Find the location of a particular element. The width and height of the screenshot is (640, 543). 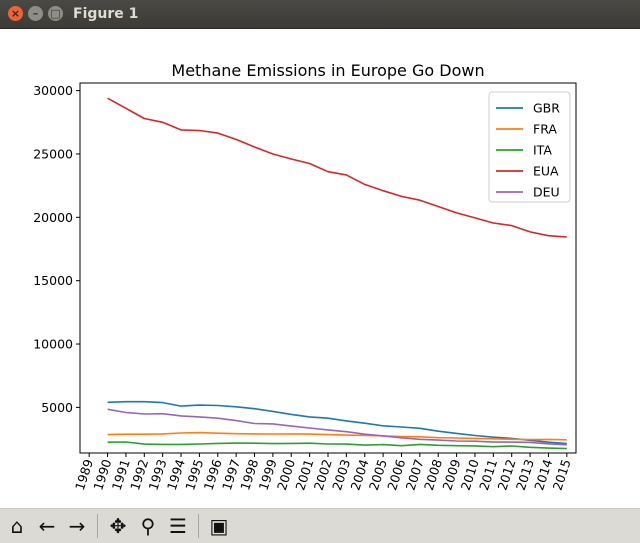

y-tick-label: 20000 is located at coordinates (53, 217).